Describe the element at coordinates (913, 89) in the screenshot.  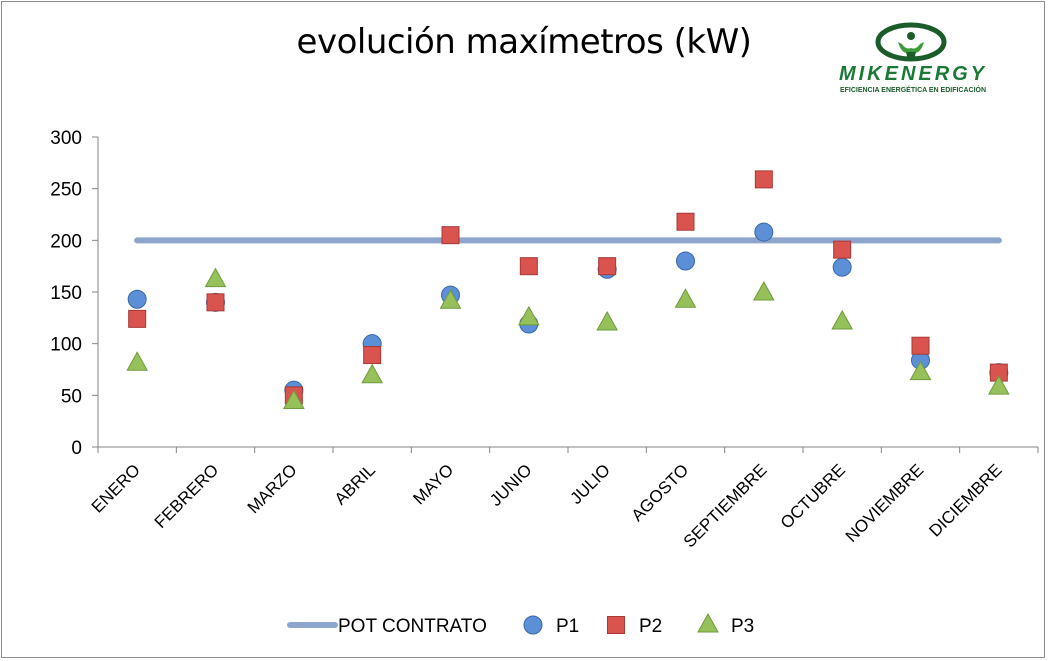
I see `logo-tagline: EFICIENCIA ENERGÉTICA EN EDIFICACIÓN` at that location.